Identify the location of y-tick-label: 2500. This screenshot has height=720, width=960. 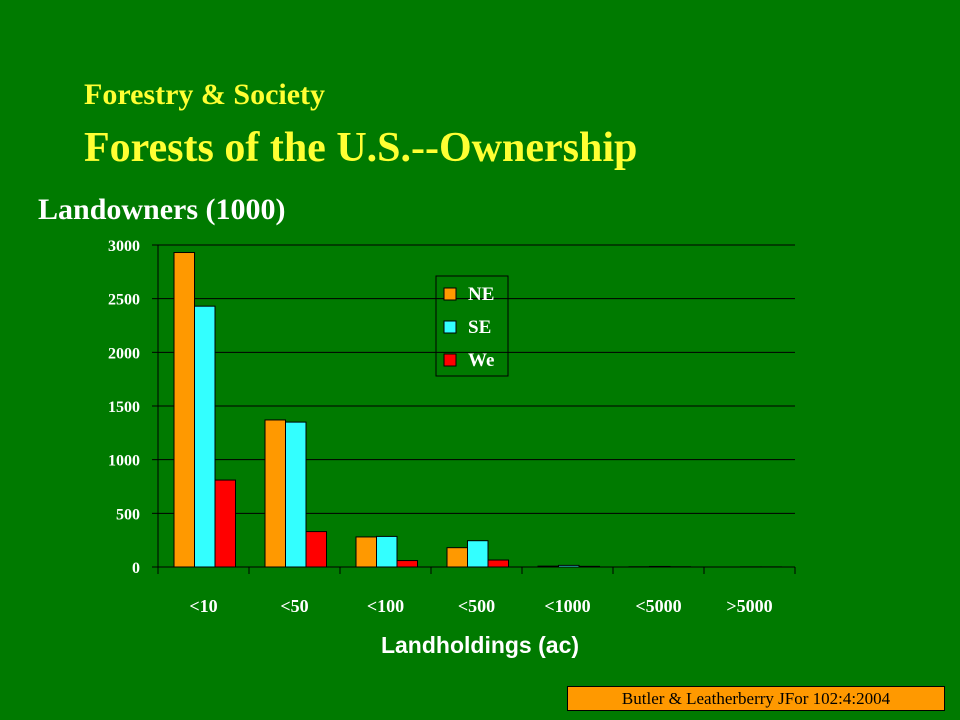
(124, 300).